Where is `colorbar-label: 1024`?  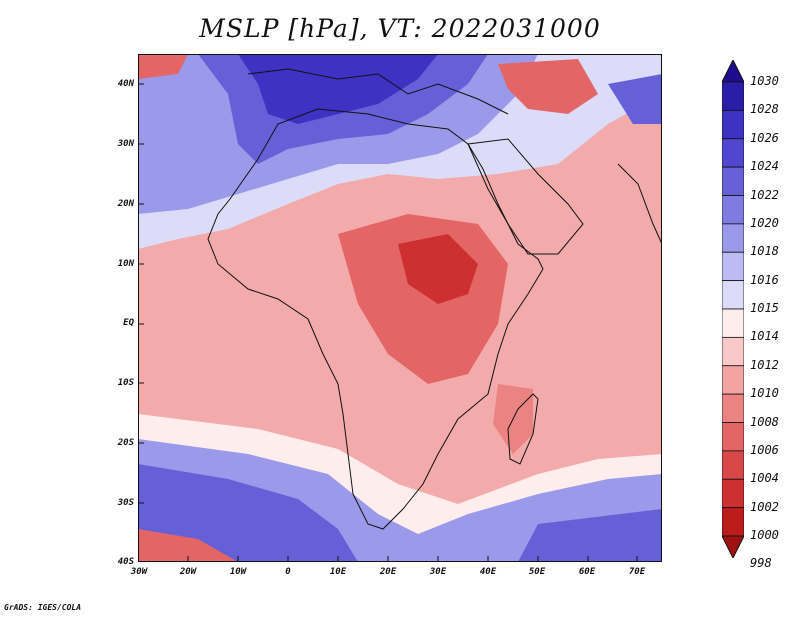
colorbar-label: 1024 is located at coordinates (764, 166).